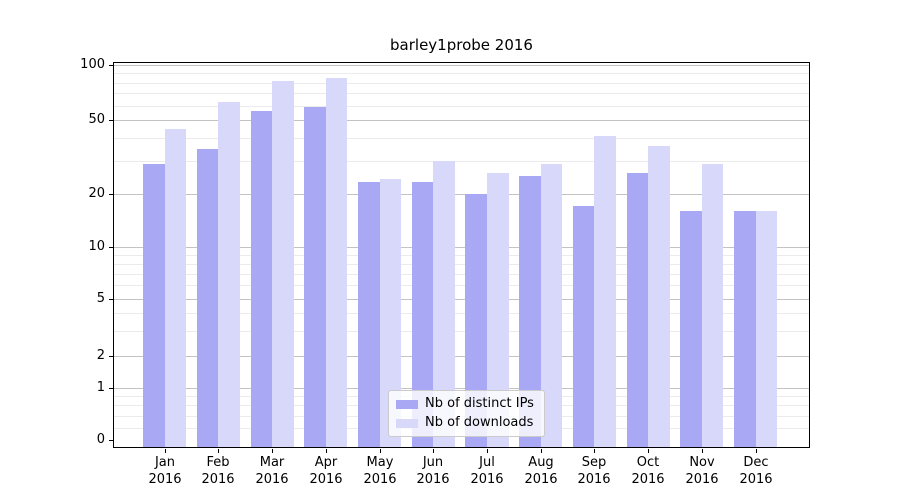  Describe the element at coordinates (461, 45) in the screenshot. I see `chart-title: barley1probe 2016` at that location.